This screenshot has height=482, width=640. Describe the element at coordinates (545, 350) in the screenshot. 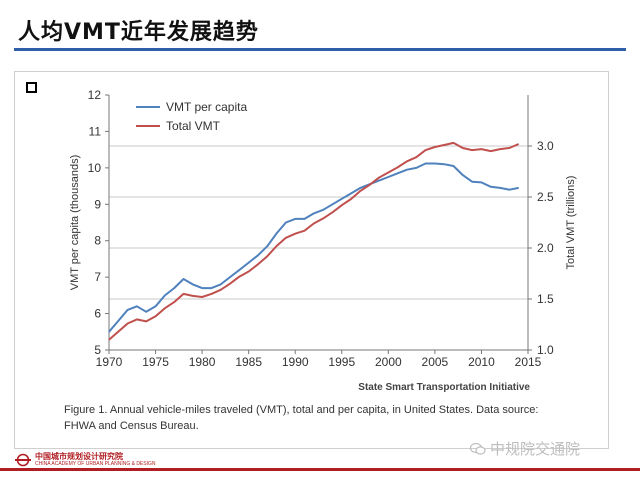

I see `y-right-tick-label: 1.0` at that location.